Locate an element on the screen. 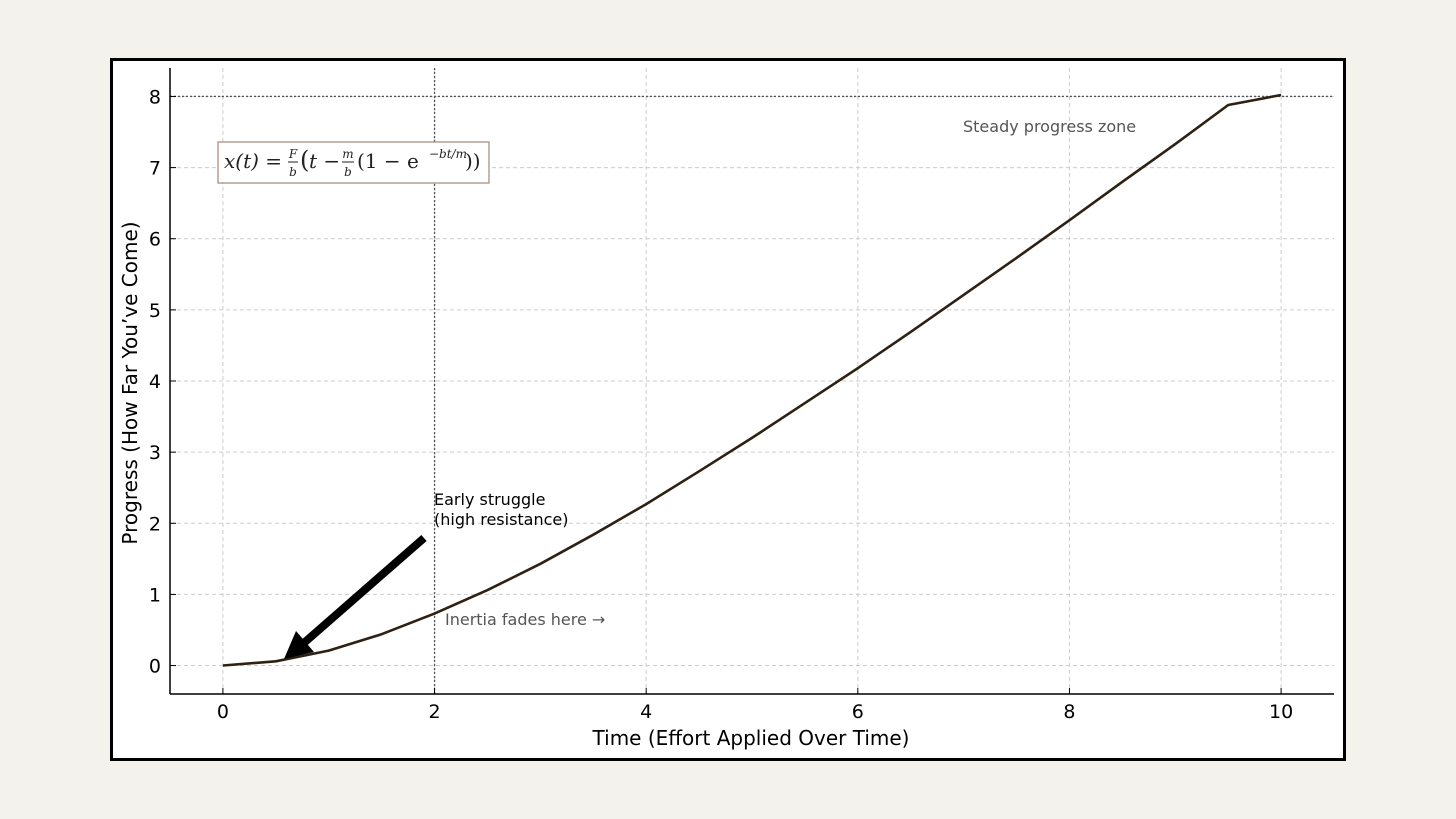 The width and height of the screenshot is (1456, 819). formula-open-paren: ( is located at coordinates (304, 160).